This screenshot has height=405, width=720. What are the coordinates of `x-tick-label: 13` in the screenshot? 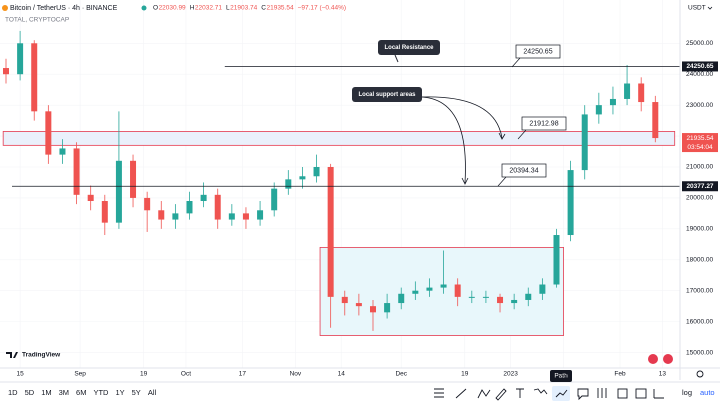 It's located at (663, 374).